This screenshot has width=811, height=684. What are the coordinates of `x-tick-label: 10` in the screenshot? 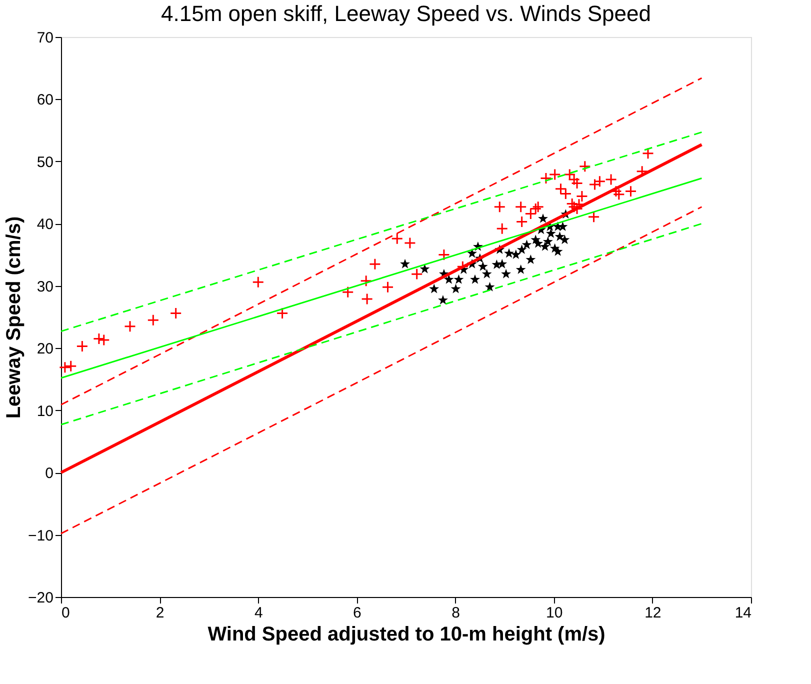 It's located at (554, 613).